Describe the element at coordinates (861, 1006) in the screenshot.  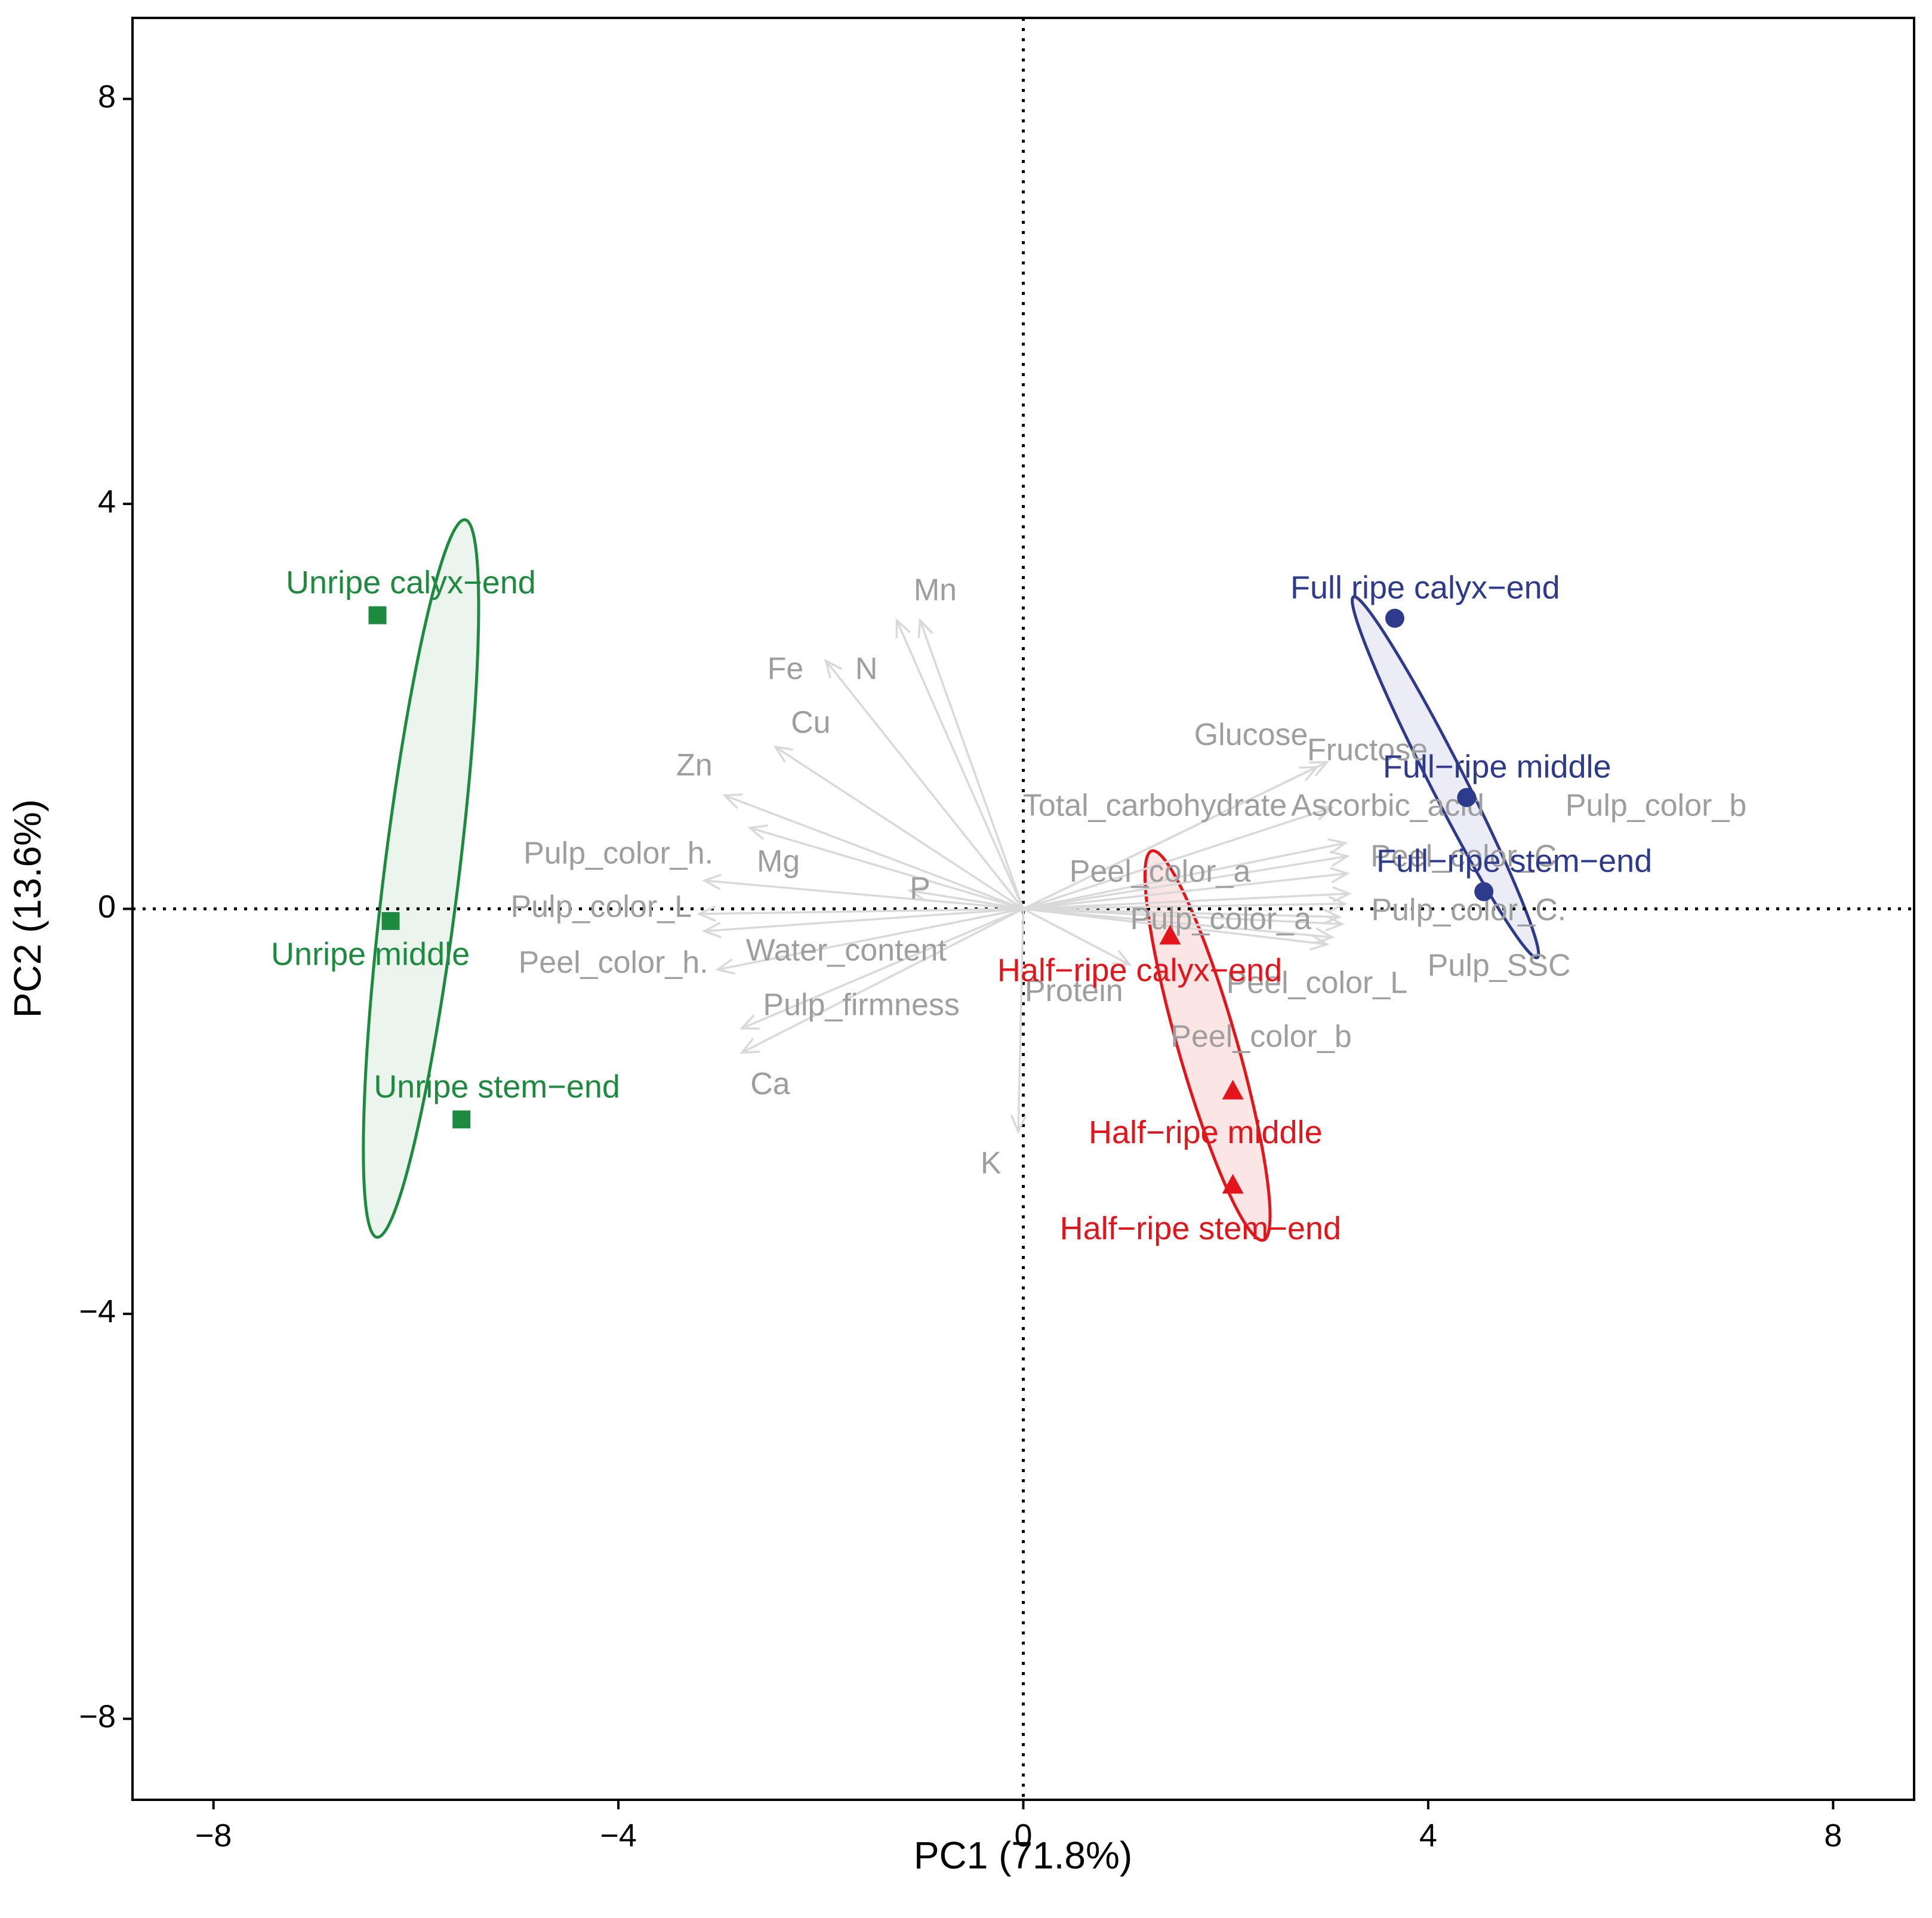
I see `variable-label-pulp-firmness: Pulp_firmness` at that location.